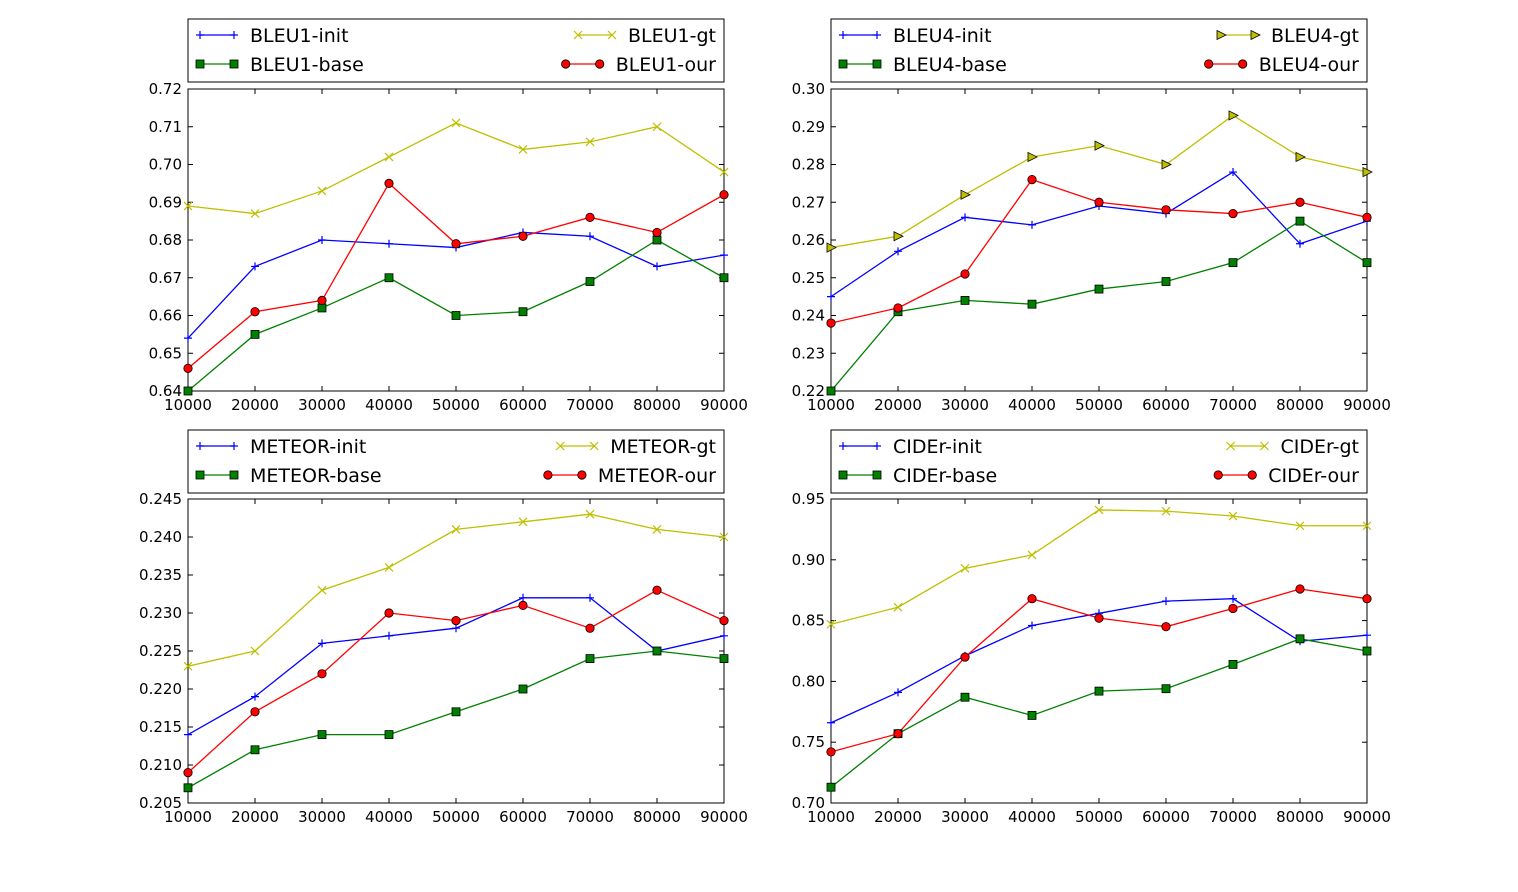 The image size is (1518, 892). I want to click on legend: BLEU4-init BLEU4-base BLEU4-gt BLEU4-our, so click(1099, 50).